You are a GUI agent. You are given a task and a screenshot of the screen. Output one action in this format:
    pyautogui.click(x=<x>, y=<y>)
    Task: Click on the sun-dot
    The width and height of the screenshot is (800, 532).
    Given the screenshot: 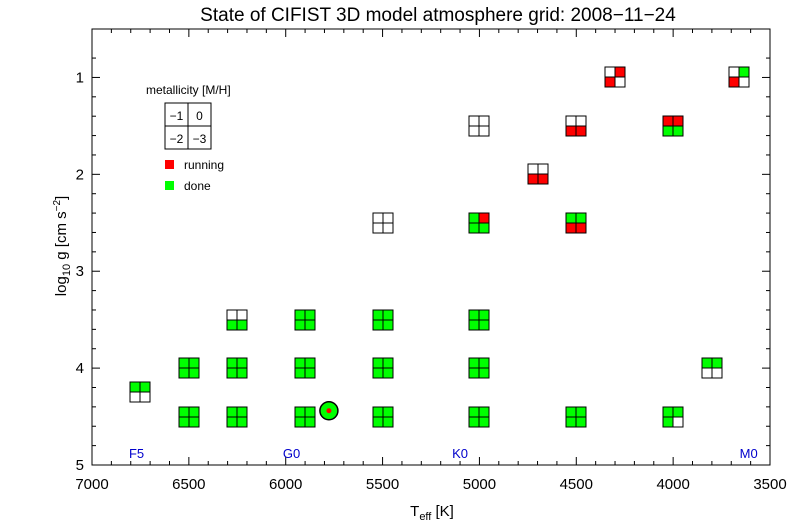 What is the action you would take?
    pyautogui.click(x=329, y=411)
    